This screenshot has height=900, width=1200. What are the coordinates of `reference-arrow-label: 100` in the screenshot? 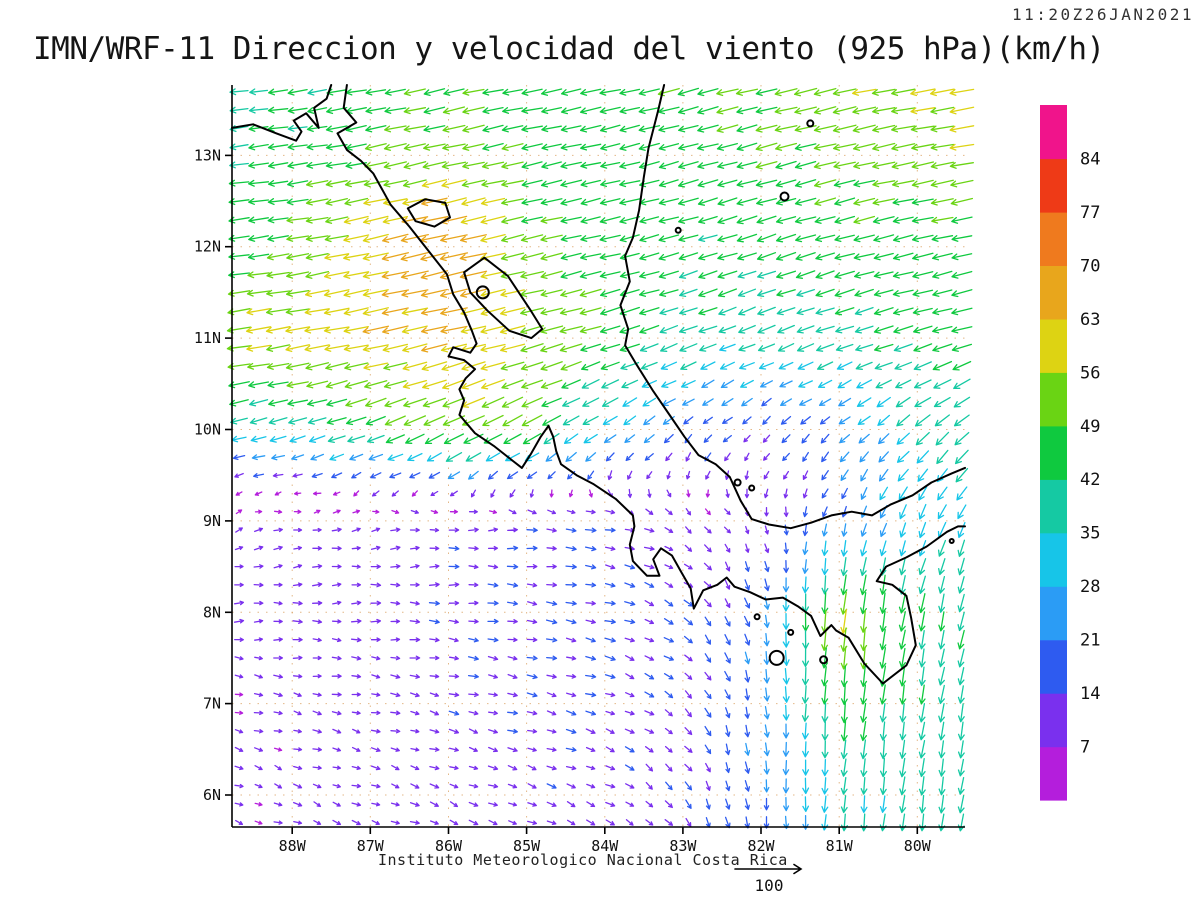 It's located at (769, 885).